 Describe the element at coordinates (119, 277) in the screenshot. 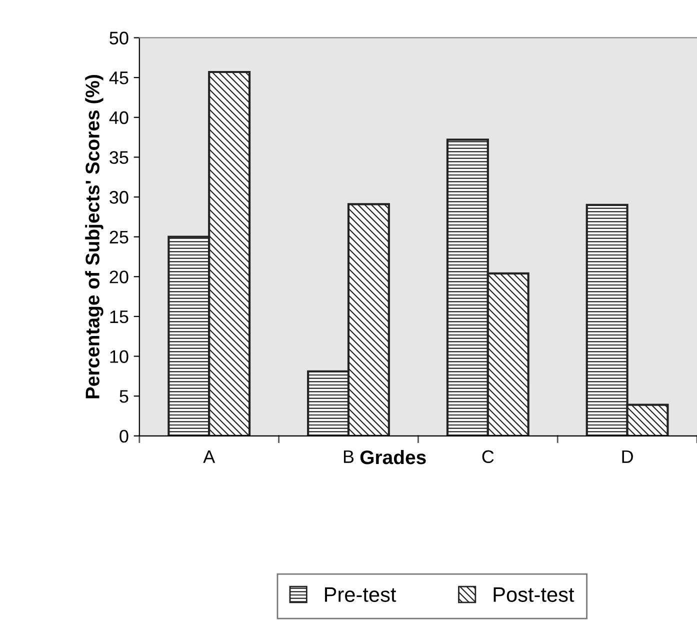

I see `y-tick-label: 20` at that location.